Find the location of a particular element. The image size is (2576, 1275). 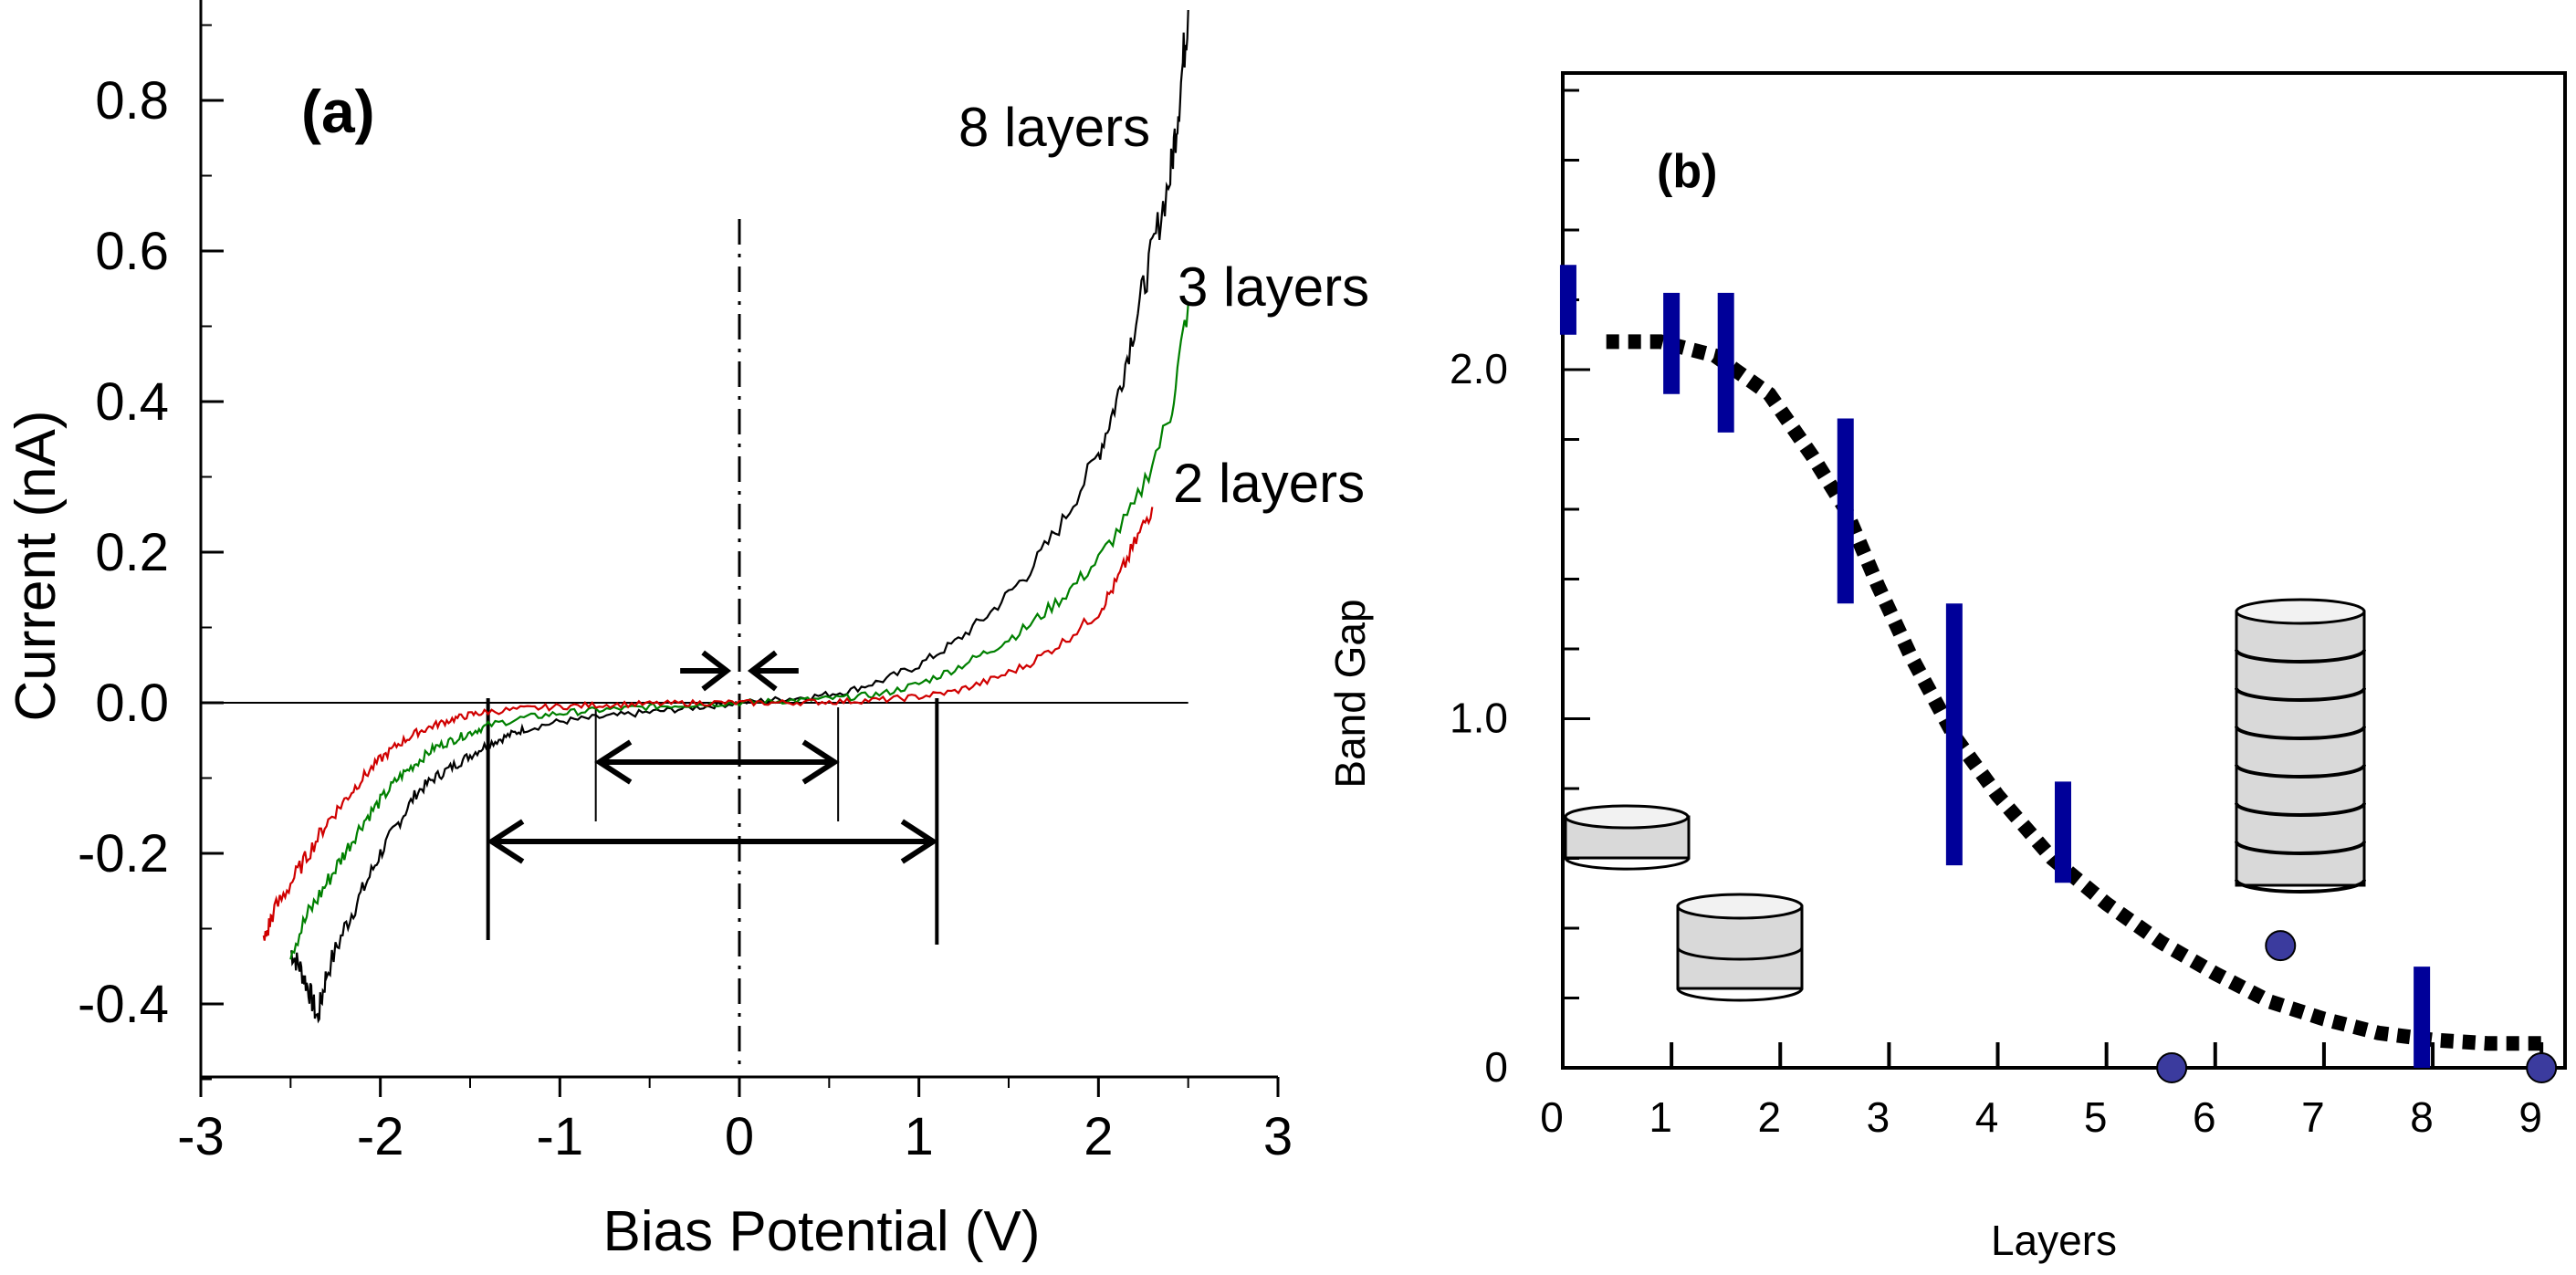

panel-a-y-axis-title: Current (nA) is located at coordinates (36, 565).